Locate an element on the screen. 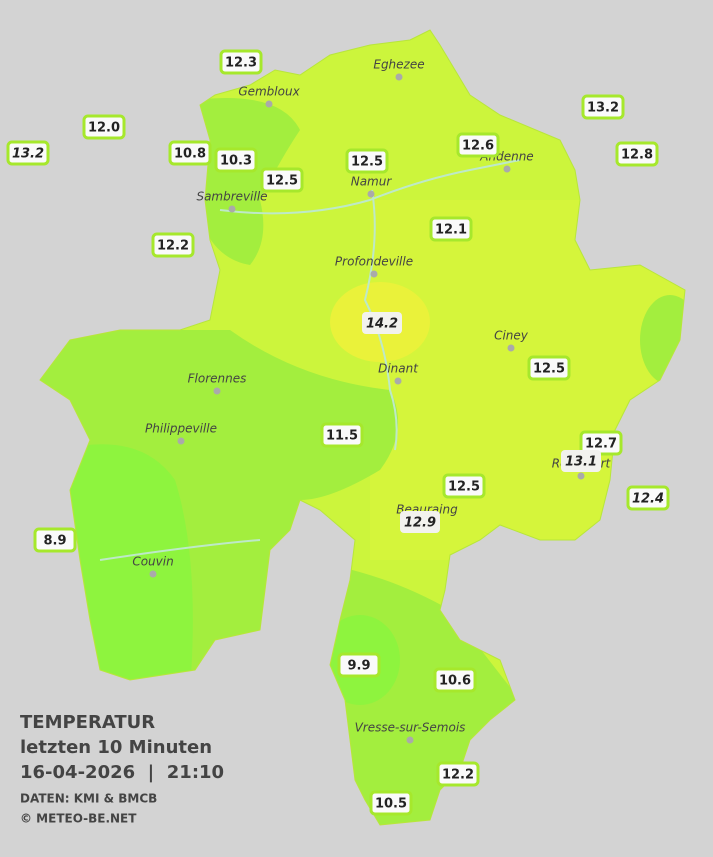 The width and height of the screenshot is (713, 857). station-value: 12.0 is located at coordinates (104, 128).